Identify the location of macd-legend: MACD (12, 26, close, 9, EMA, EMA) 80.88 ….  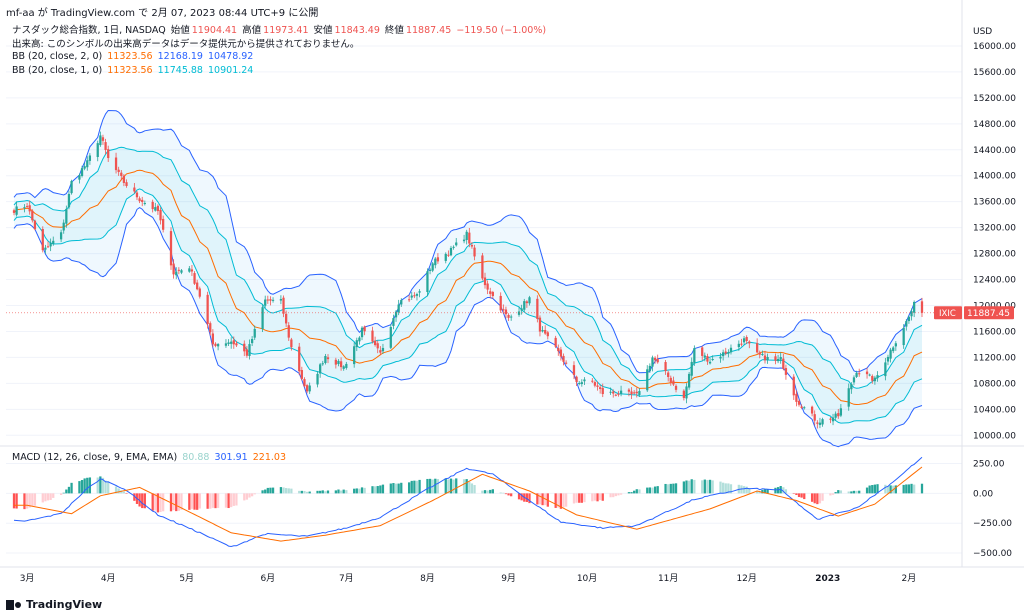
(150, 457).